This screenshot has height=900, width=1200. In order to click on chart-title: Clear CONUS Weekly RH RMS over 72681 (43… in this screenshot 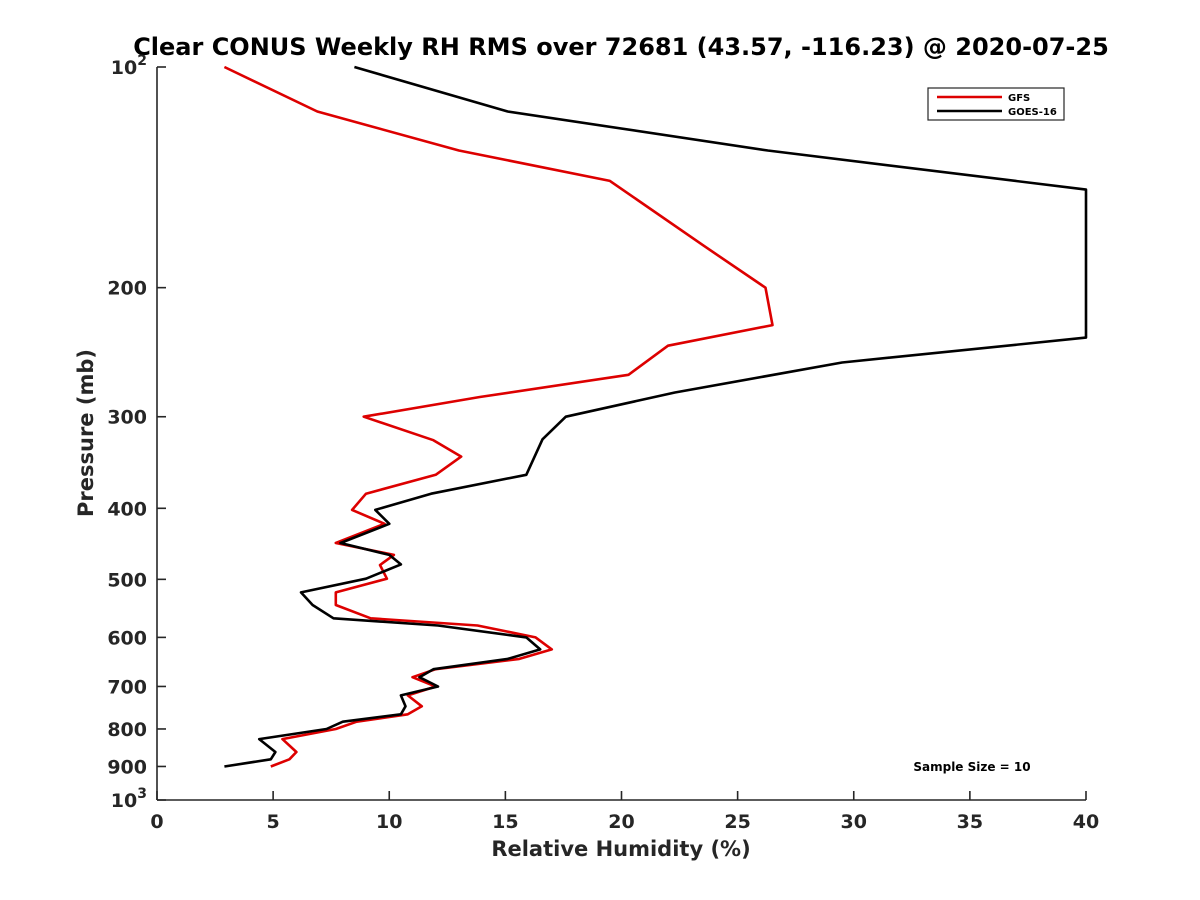, I will do `click(621, 47)`.